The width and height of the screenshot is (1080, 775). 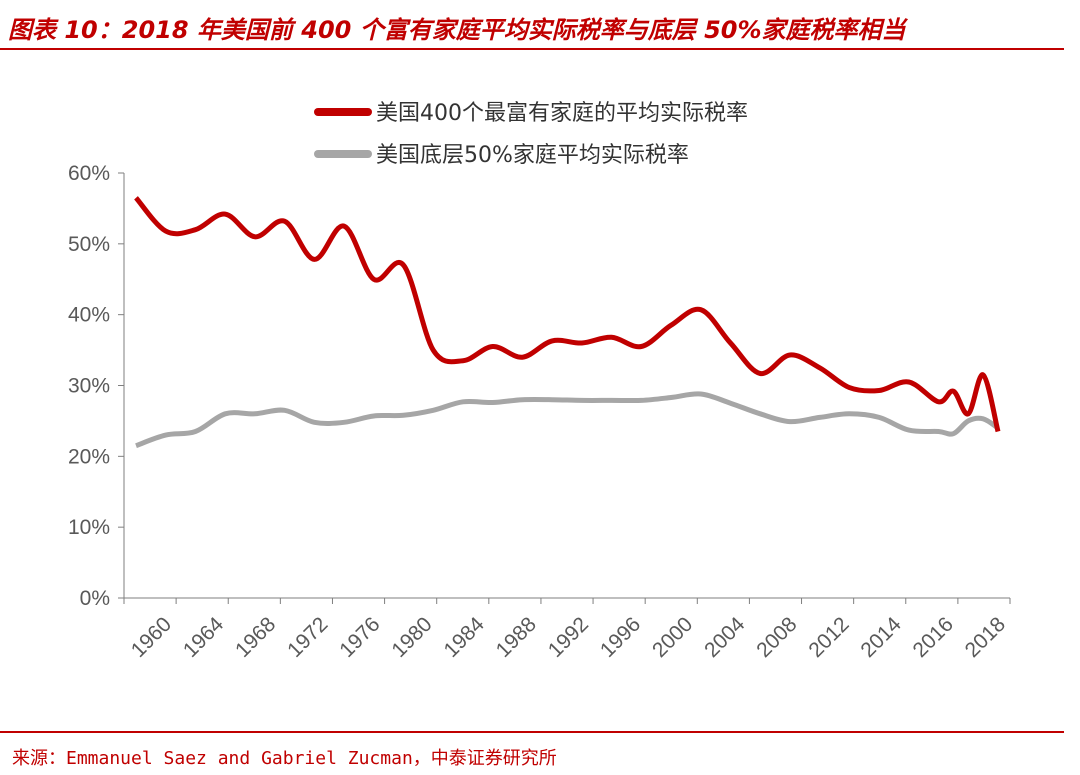 I want to click on x-tick-label: 2004, so click(x=725, y=638).